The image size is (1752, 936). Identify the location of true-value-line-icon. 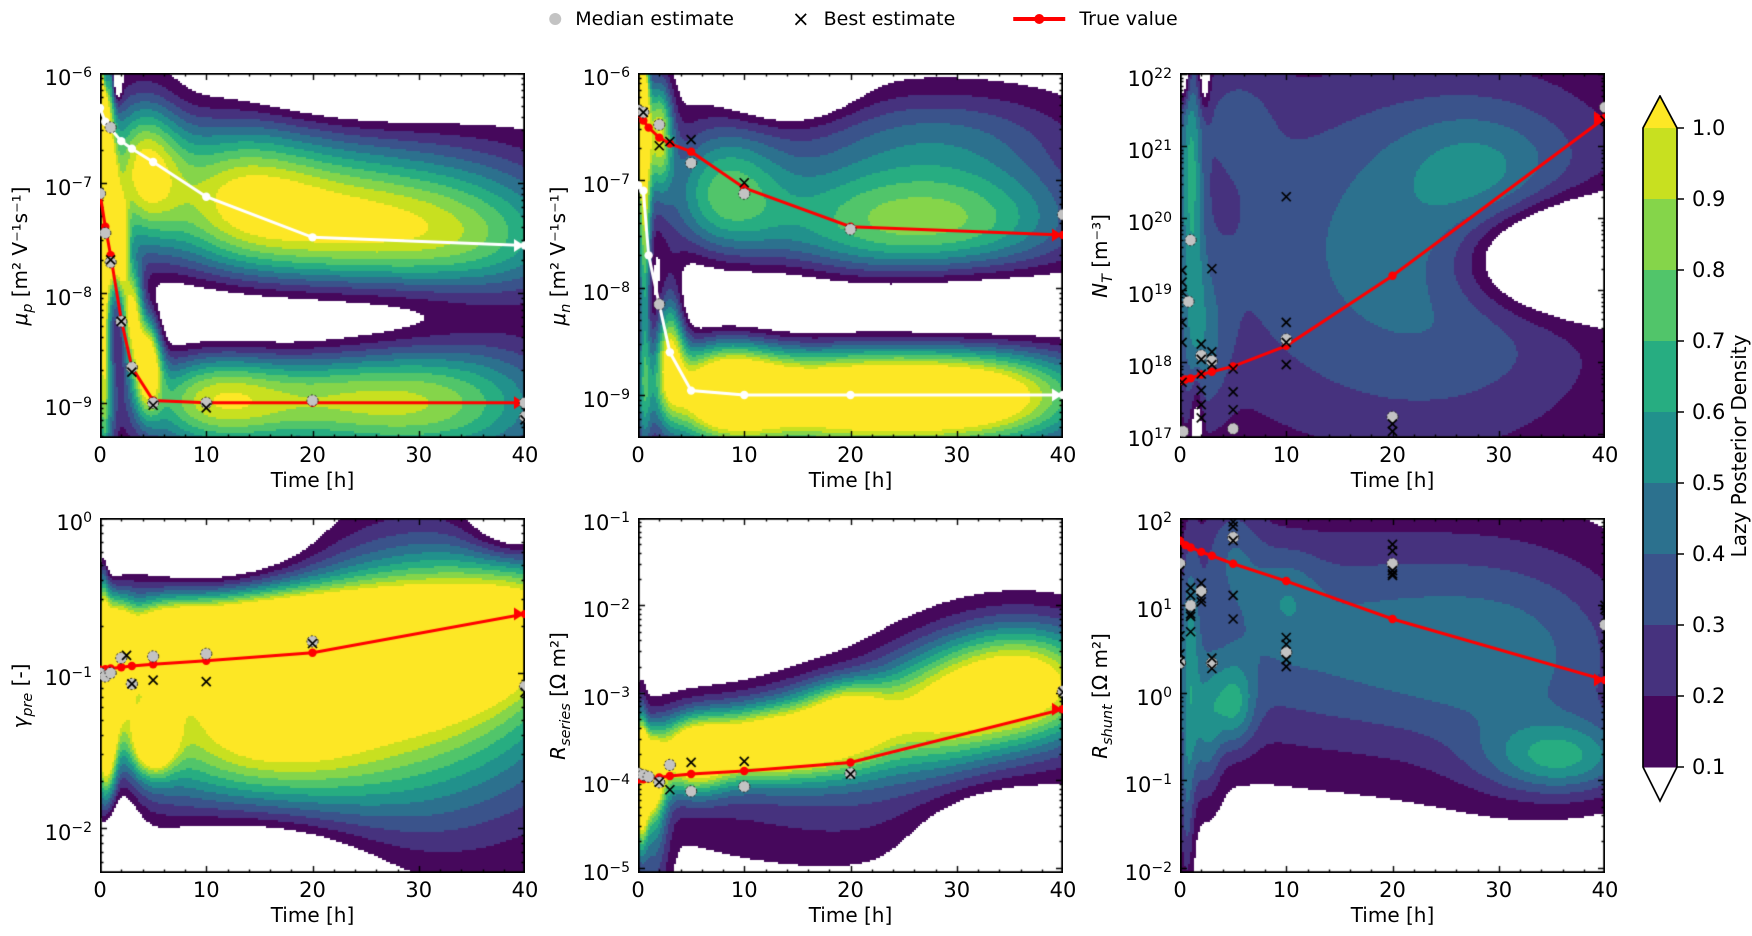
(1039, 19).